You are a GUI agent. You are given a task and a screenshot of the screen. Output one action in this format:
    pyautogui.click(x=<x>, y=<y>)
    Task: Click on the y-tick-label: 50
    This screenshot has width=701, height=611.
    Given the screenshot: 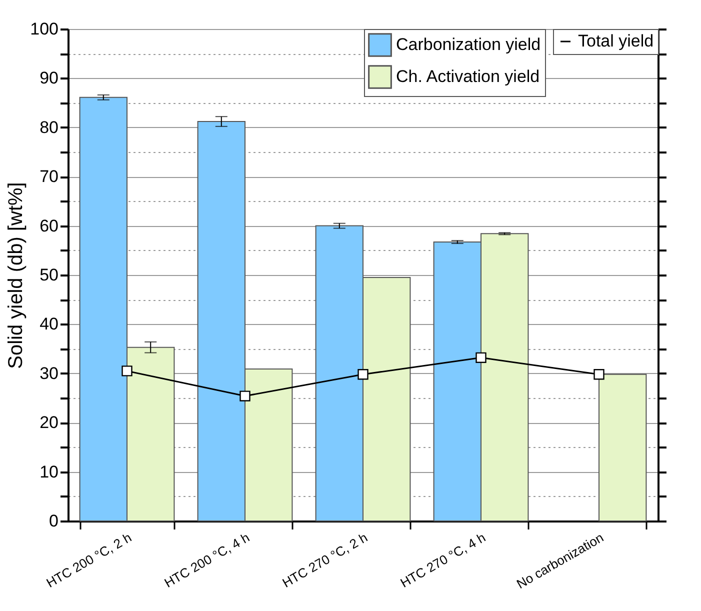 What is the action you would take?
    pyautogui.click(x=49, y=275)
    